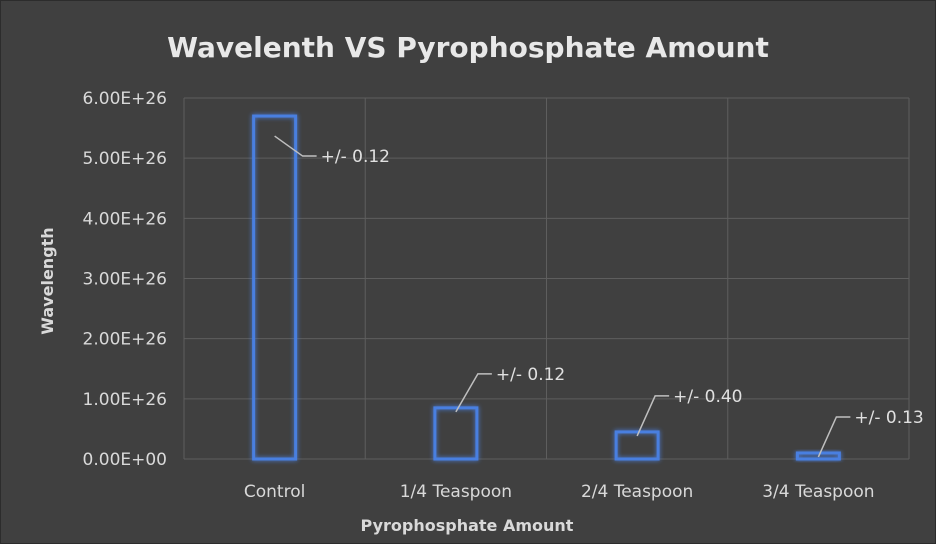 The width and height of the screenshot is (936, 544). Describe the element at coordinates (125, 400) in the screenshot. I see `y-tick-label: 1.00E+26` at that location.